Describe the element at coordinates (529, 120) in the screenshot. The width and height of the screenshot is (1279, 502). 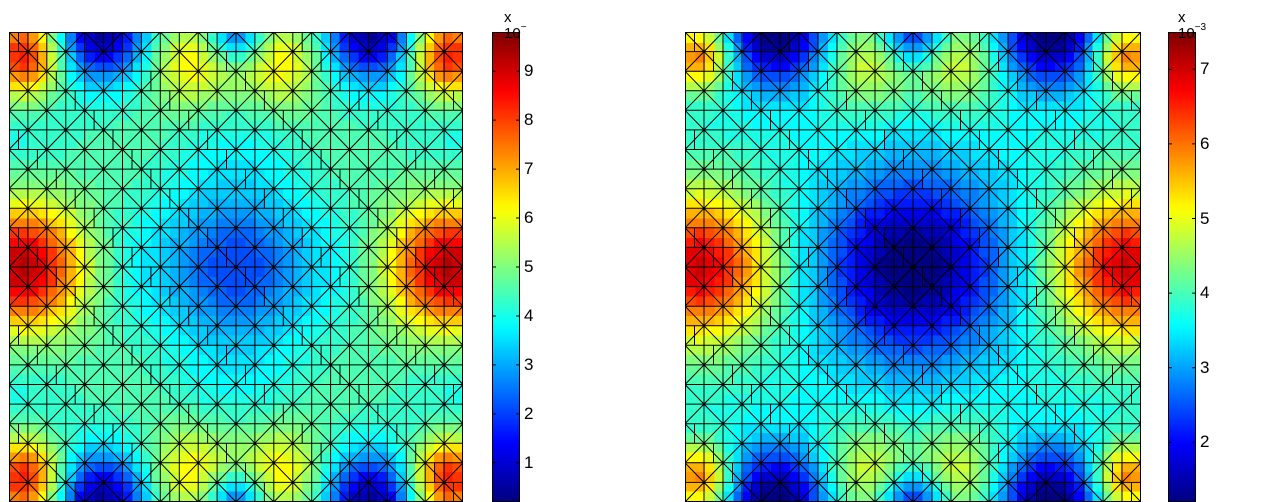
I see `colorbar-tick-label: 8` at that location.